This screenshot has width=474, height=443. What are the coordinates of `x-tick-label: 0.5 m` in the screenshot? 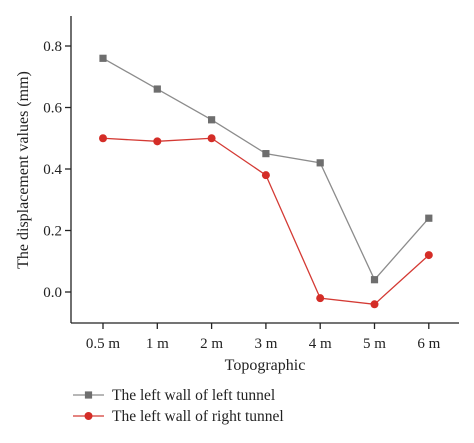 It's located at (103, 344).